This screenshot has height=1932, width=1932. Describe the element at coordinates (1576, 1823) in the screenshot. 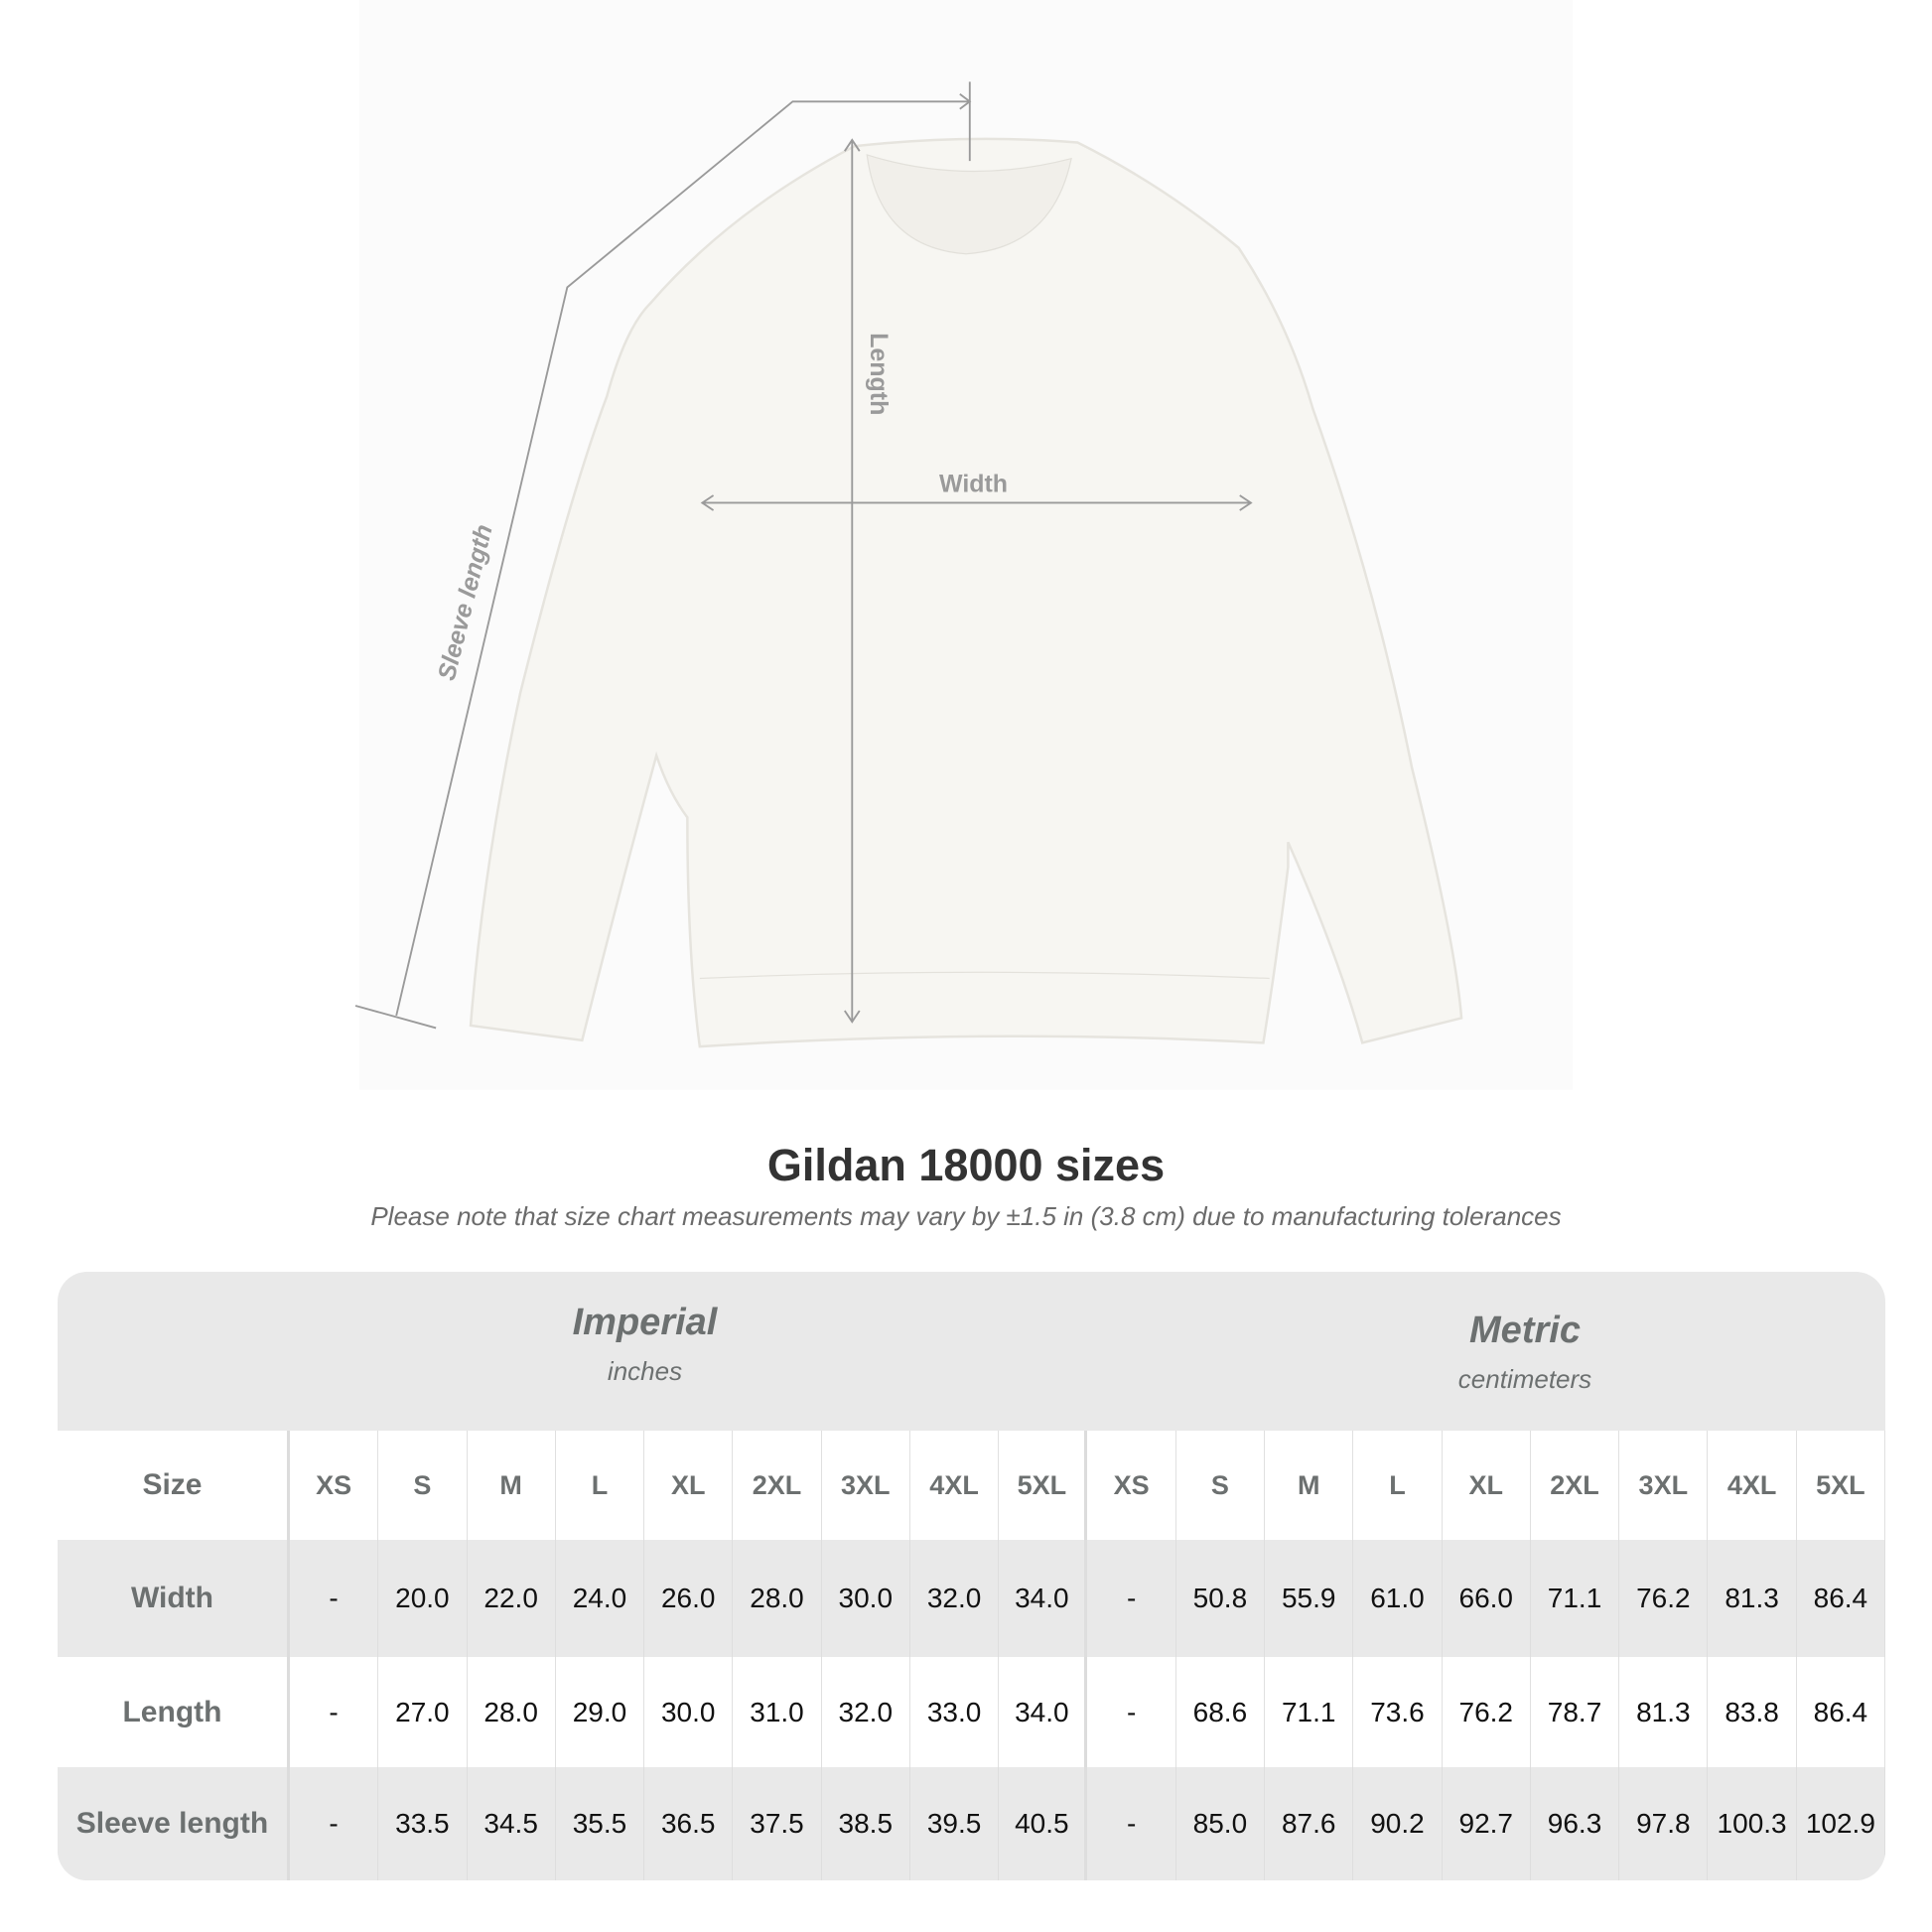

I see `table-cell: 96.3` at that location.